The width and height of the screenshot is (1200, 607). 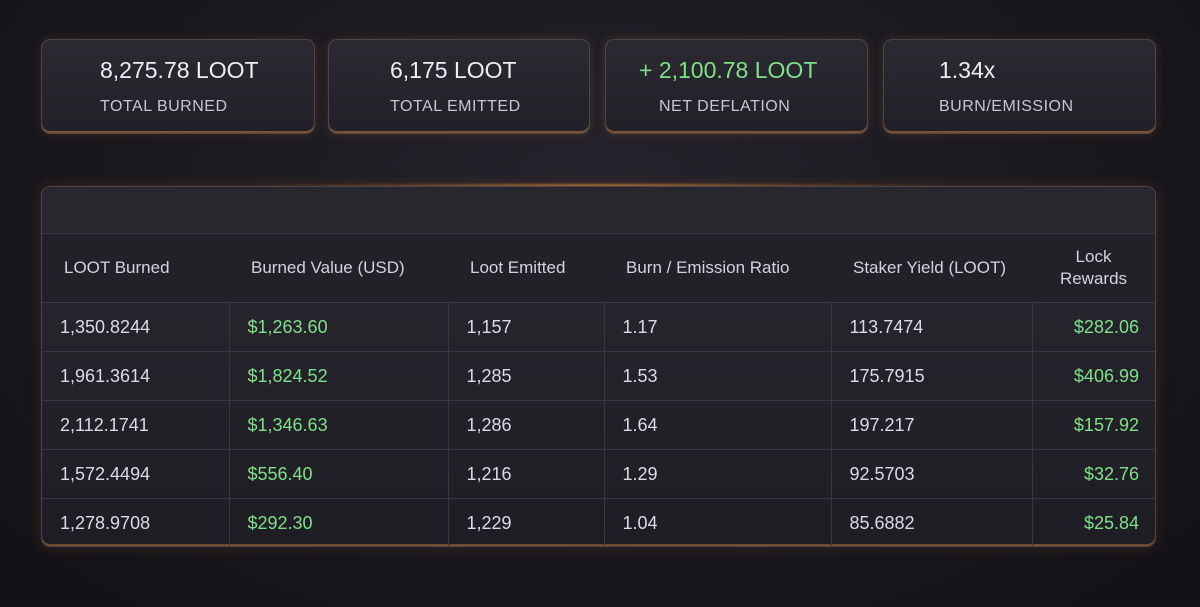 What do you see at coordinates (718, 327) in the screenshot?
I see `table-cell: 1.17` at bounding box center [718, 327].